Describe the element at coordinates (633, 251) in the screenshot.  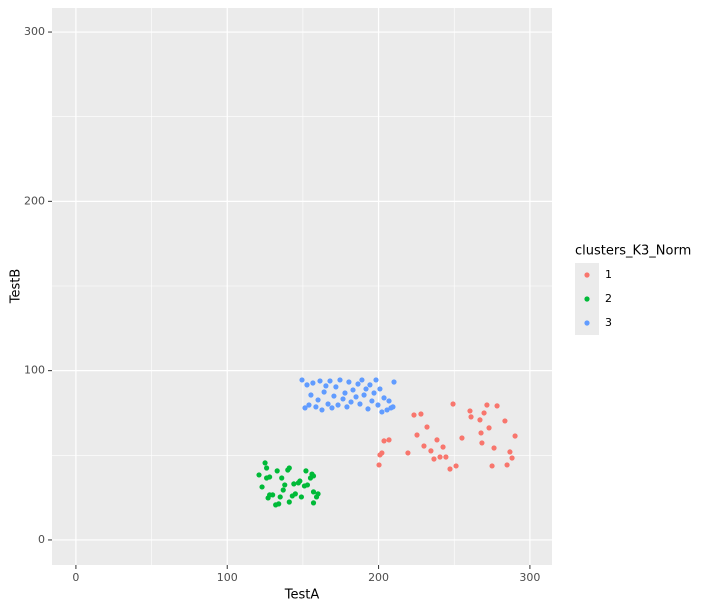
I see `legend-title: clusters_K3_Norm` at that location.